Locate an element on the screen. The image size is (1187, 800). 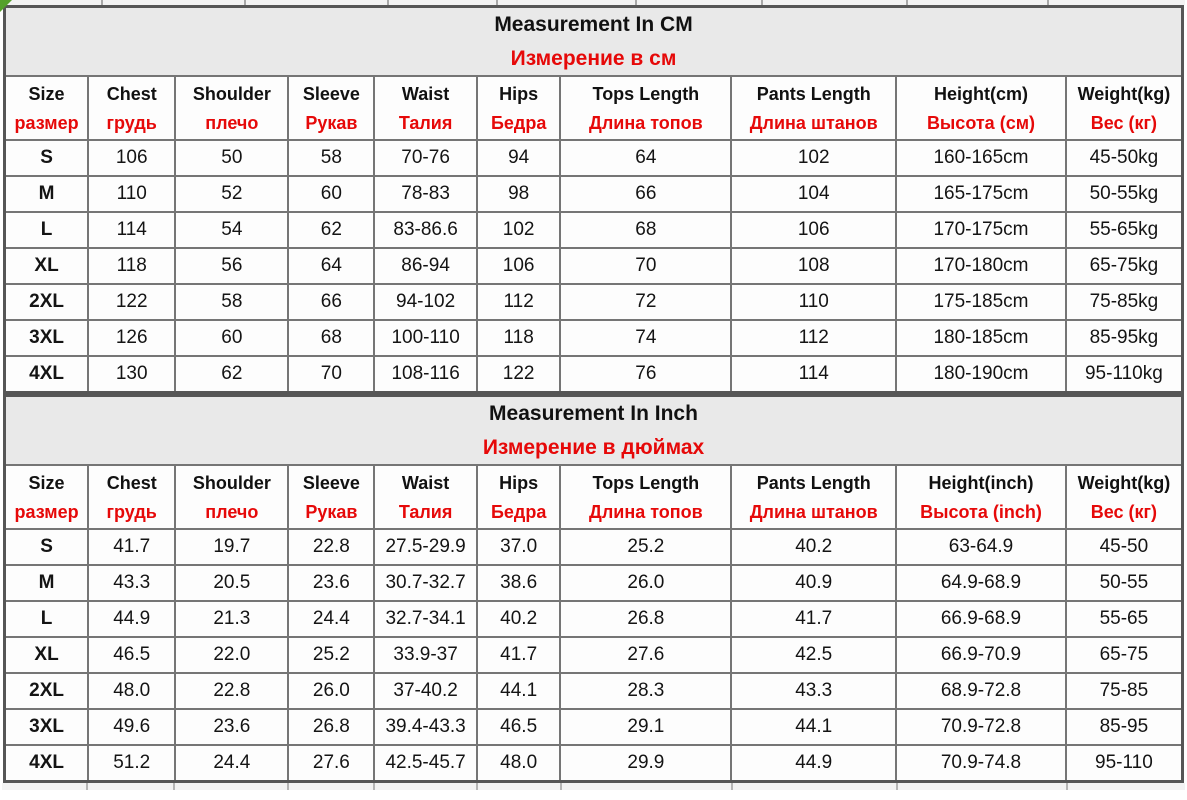
column-header-en: Size is located at coordinates (46, 94).